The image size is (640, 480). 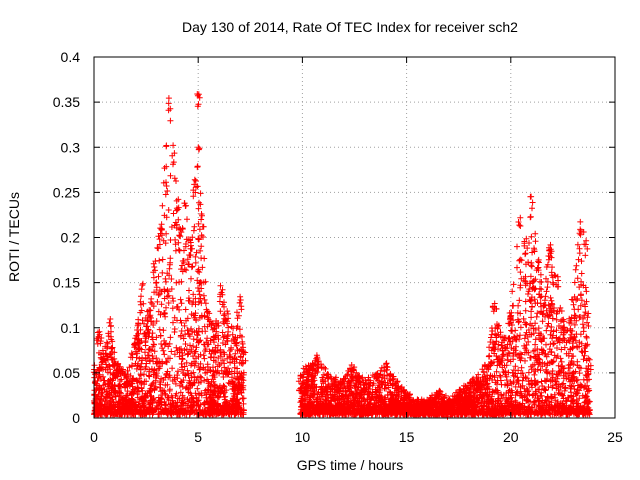 What do you see at coordinates (198, 437) in the screenshot?
I see `x-tick-label: 5` at bounding box center [198, 437].